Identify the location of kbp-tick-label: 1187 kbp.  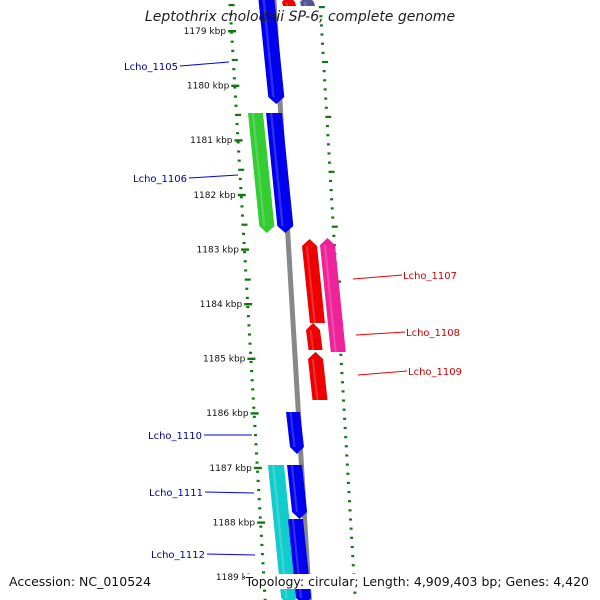
(230, 469).